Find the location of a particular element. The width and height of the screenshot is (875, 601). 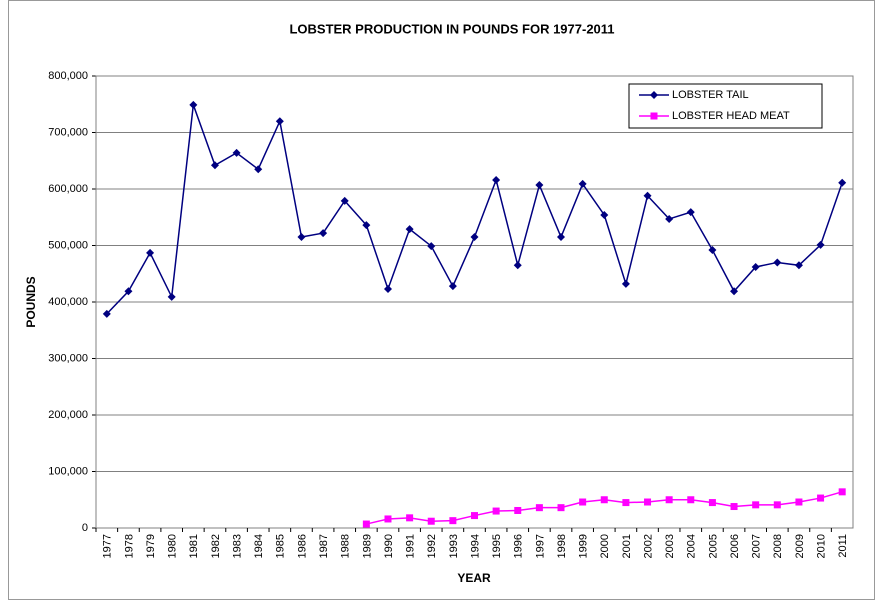

x-tick-label: 1993 is located at coordinates (454, 546).